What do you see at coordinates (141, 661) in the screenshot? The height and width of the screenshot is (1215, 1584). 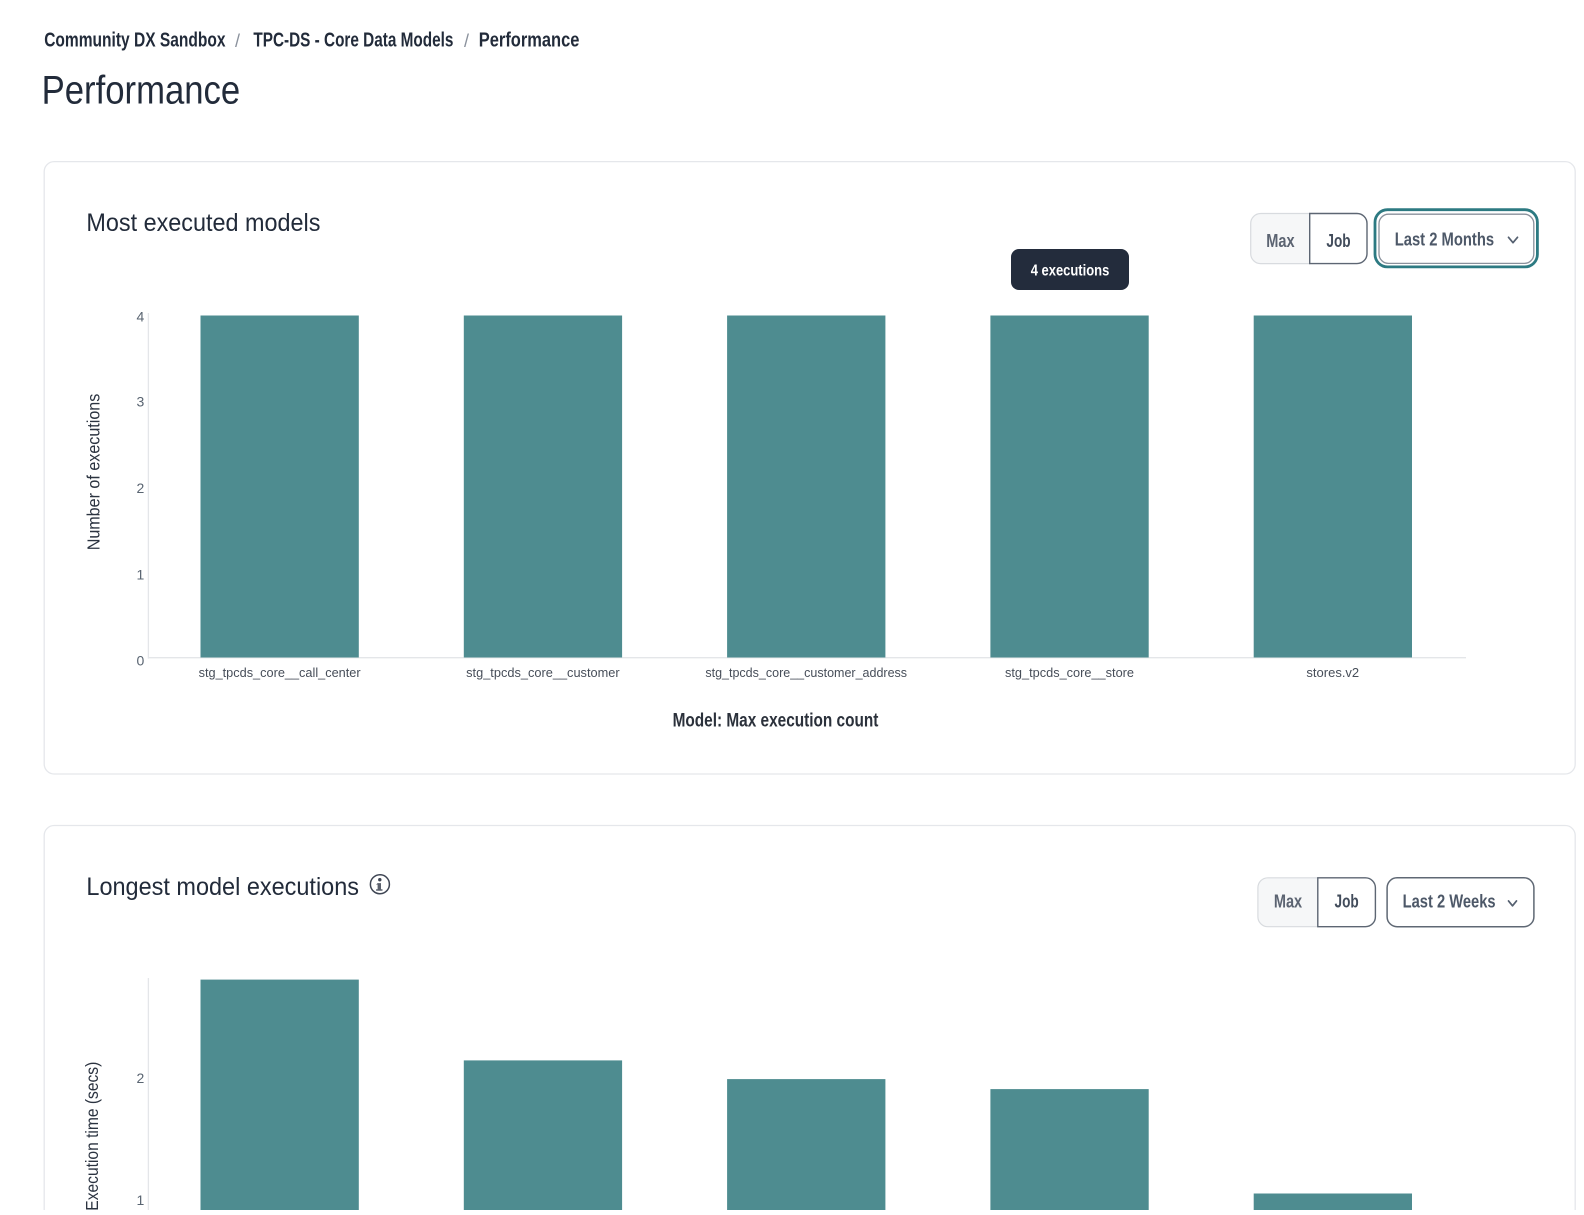 I see `svg-text: 0` at bounding box center [141, 661].